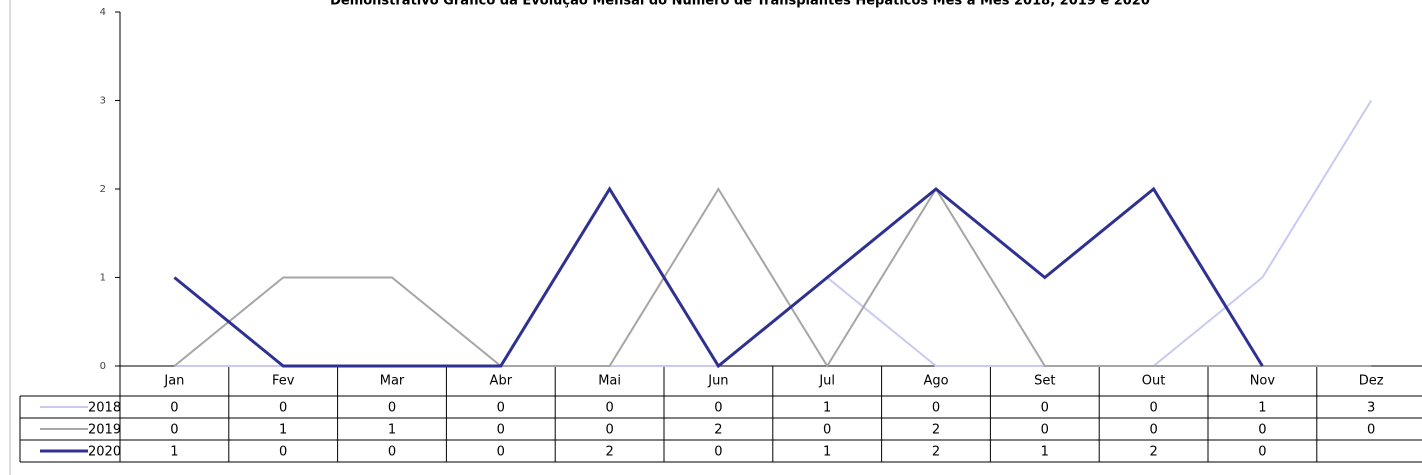 Image resolution: width=1422 pixels, height=475 pixels. Describe the element at coordinates (609, 381) in the screenshot. I see `x-tick-label: Mai` at that location.